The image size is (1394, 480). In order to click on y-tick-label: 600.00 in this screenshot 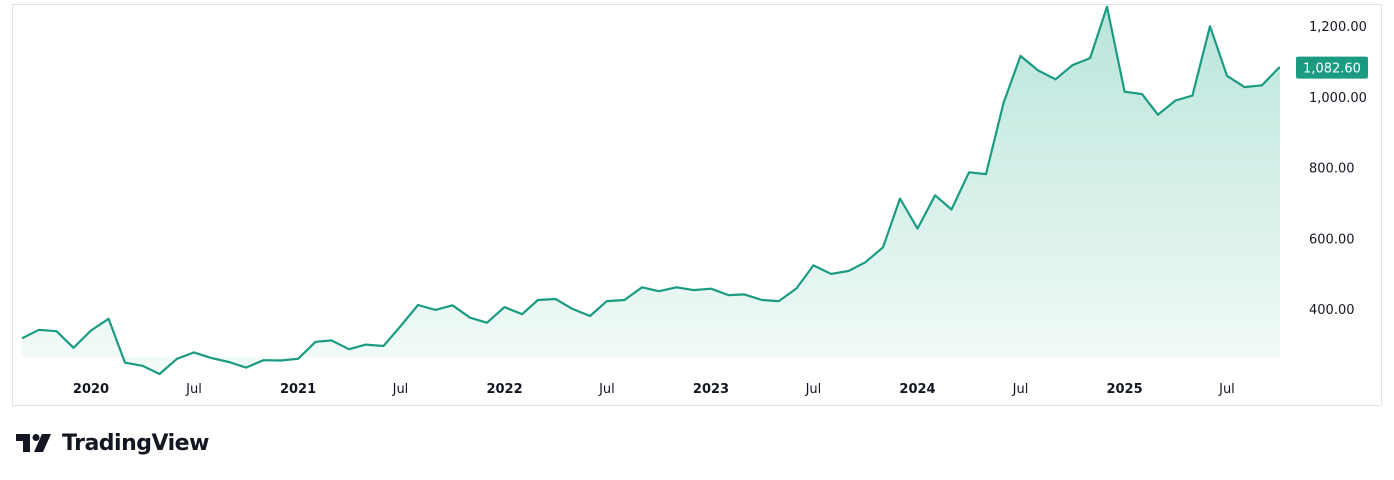, I will do `click(1332, 239)`.